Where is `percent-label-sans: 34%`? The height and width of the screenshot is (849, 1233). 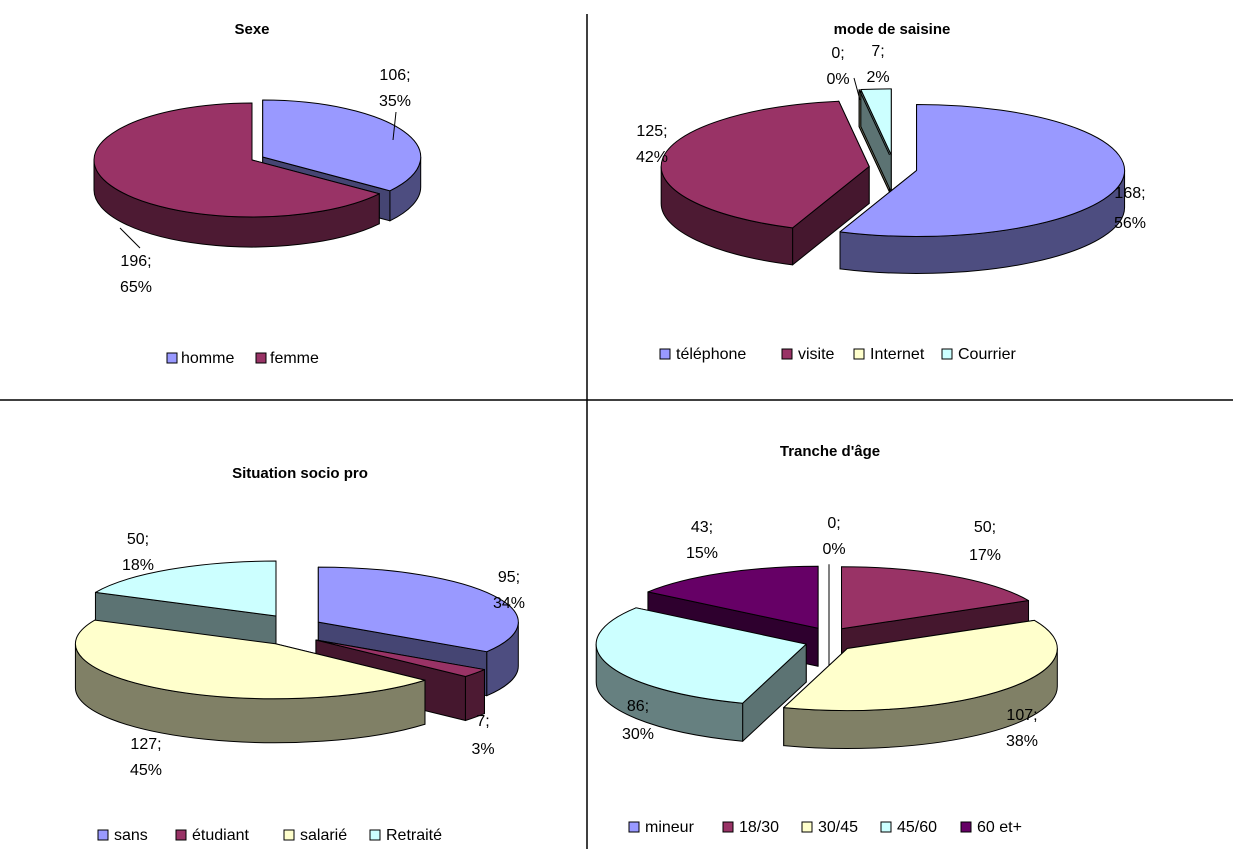
percent-label-sans: 34% is located at coordinates (509, 603).